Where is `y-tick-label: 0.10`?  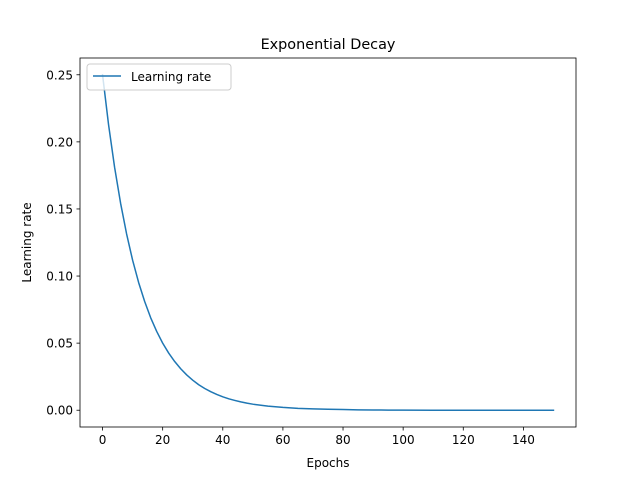
y-tick-label: 0.10 is located at coordinates (59, 277).